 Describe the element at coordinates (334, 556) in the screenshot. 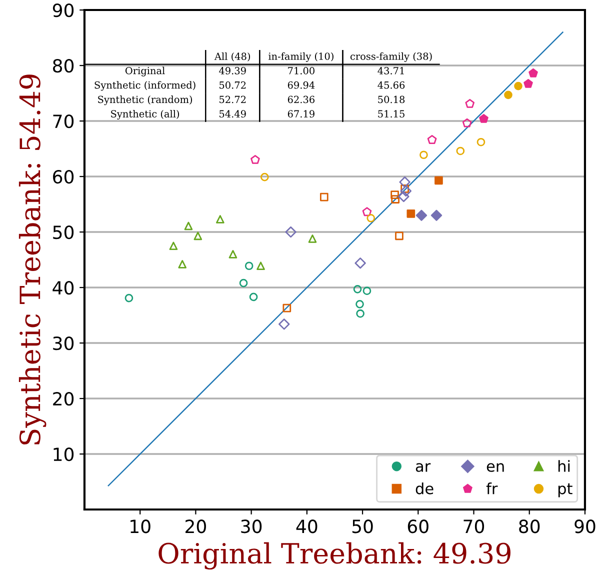

I see `x-axis-title: Original Treebank: 49.39` at that location.